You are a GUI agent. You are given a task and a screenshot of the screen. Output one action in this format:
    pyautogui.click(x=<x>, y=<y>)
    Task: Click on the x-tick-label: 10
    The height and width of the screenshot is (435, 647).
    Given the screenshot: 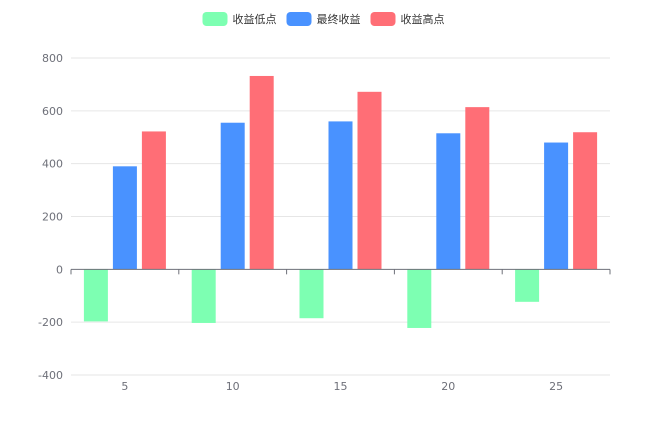 What is the action you would take?
    pyautogui.click(x=233, y=386)
    